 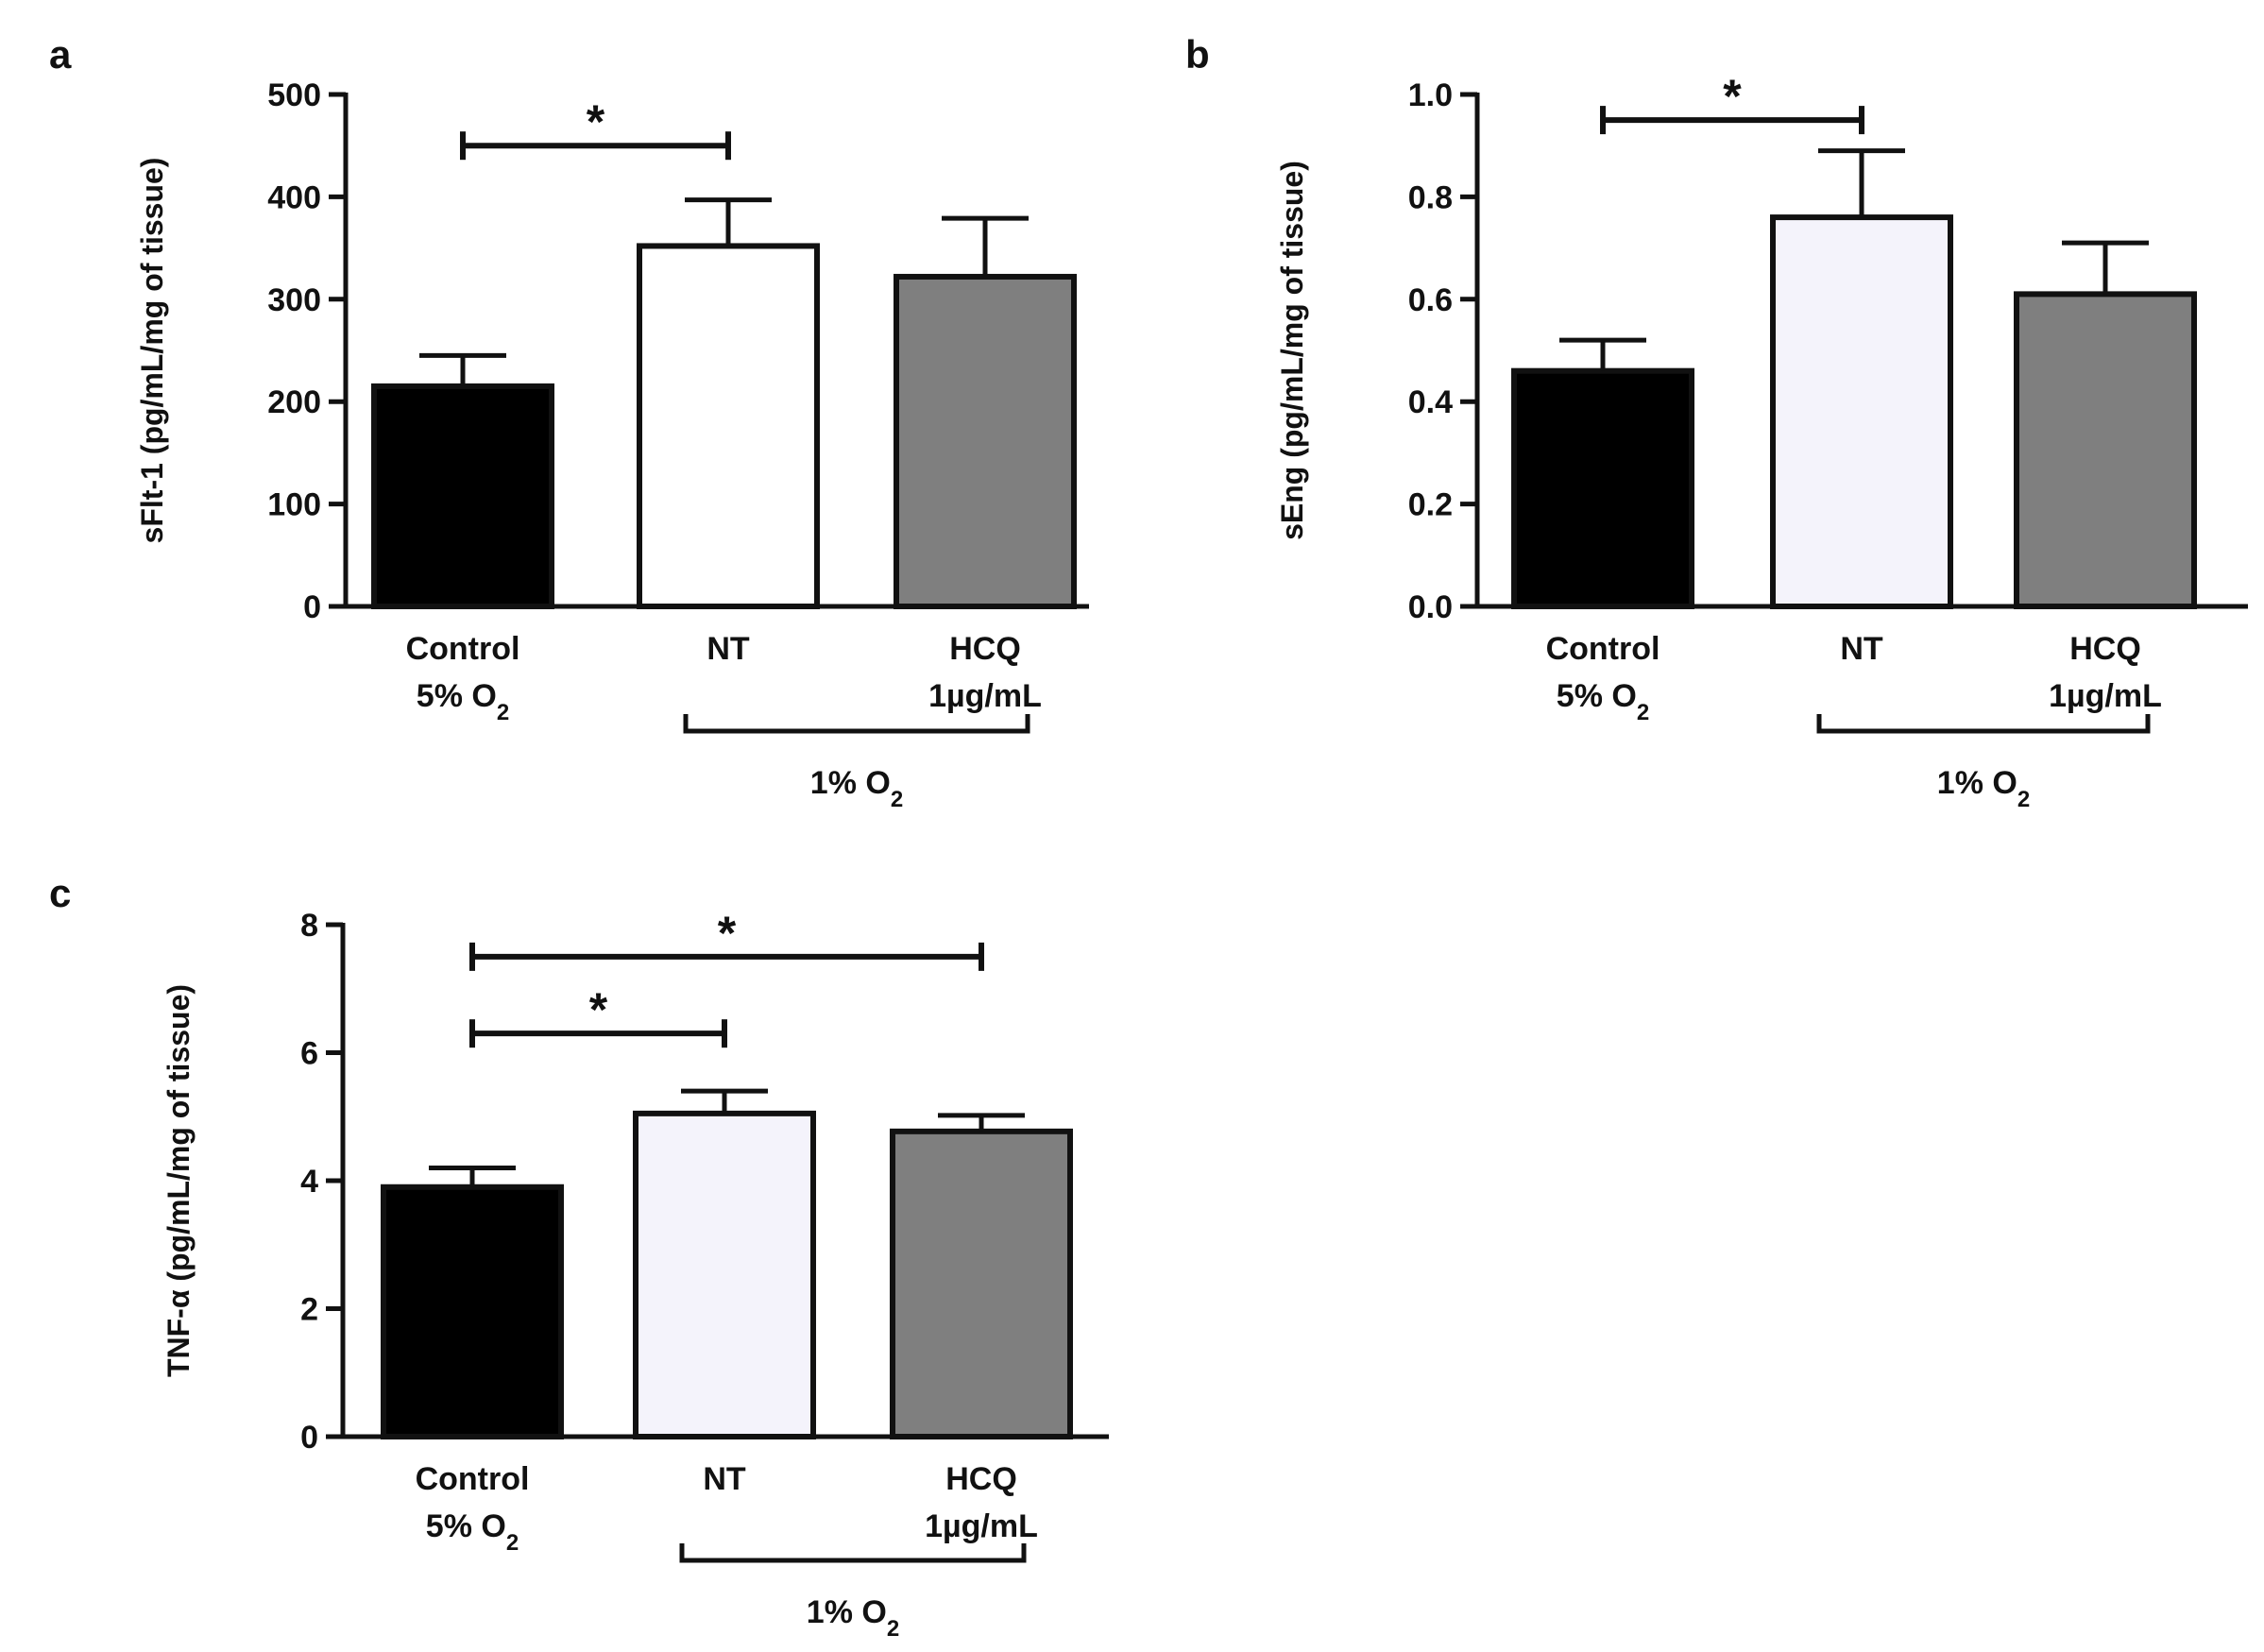 What do you see at coordinates (294, 300) in the screenshot?
I see `y-tick-label: 300` at bounding box center [294, 300].